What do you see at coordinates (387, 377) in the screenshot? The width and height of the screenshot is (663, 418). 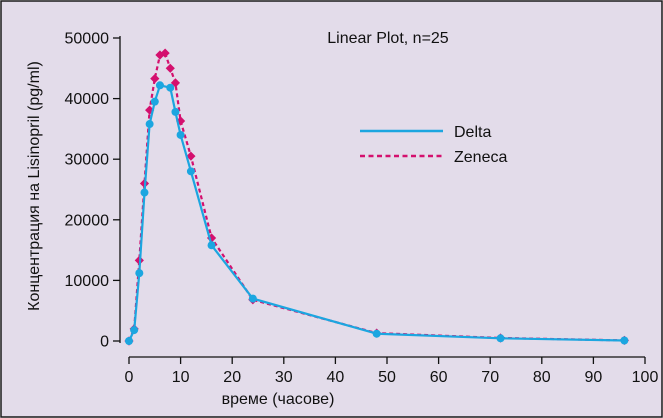 I see `x-tick-label: 50` at bounding box center [387, 377].